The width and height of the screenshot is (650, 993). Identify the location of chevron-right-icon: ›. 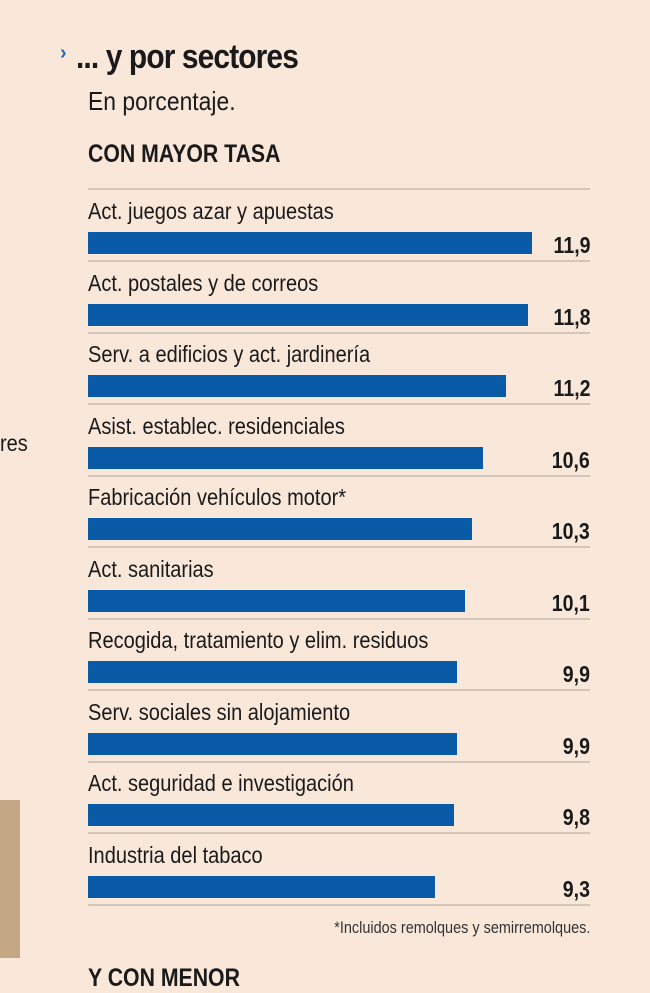
(63, 53).